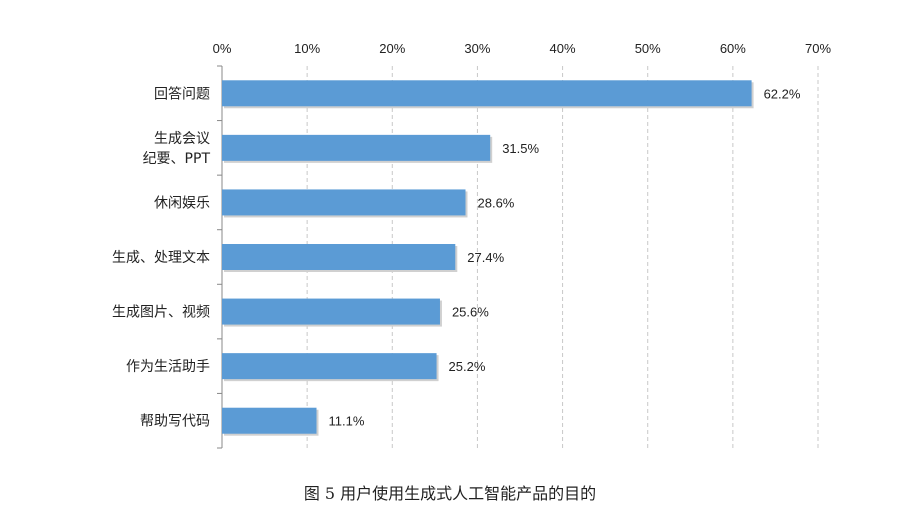 The width and height of the screenshot is (900, 510). What do you see at coordinates (347, 421) in the screenshot?
I see `data-label: 11.1%` at bounding box center [347, 421].